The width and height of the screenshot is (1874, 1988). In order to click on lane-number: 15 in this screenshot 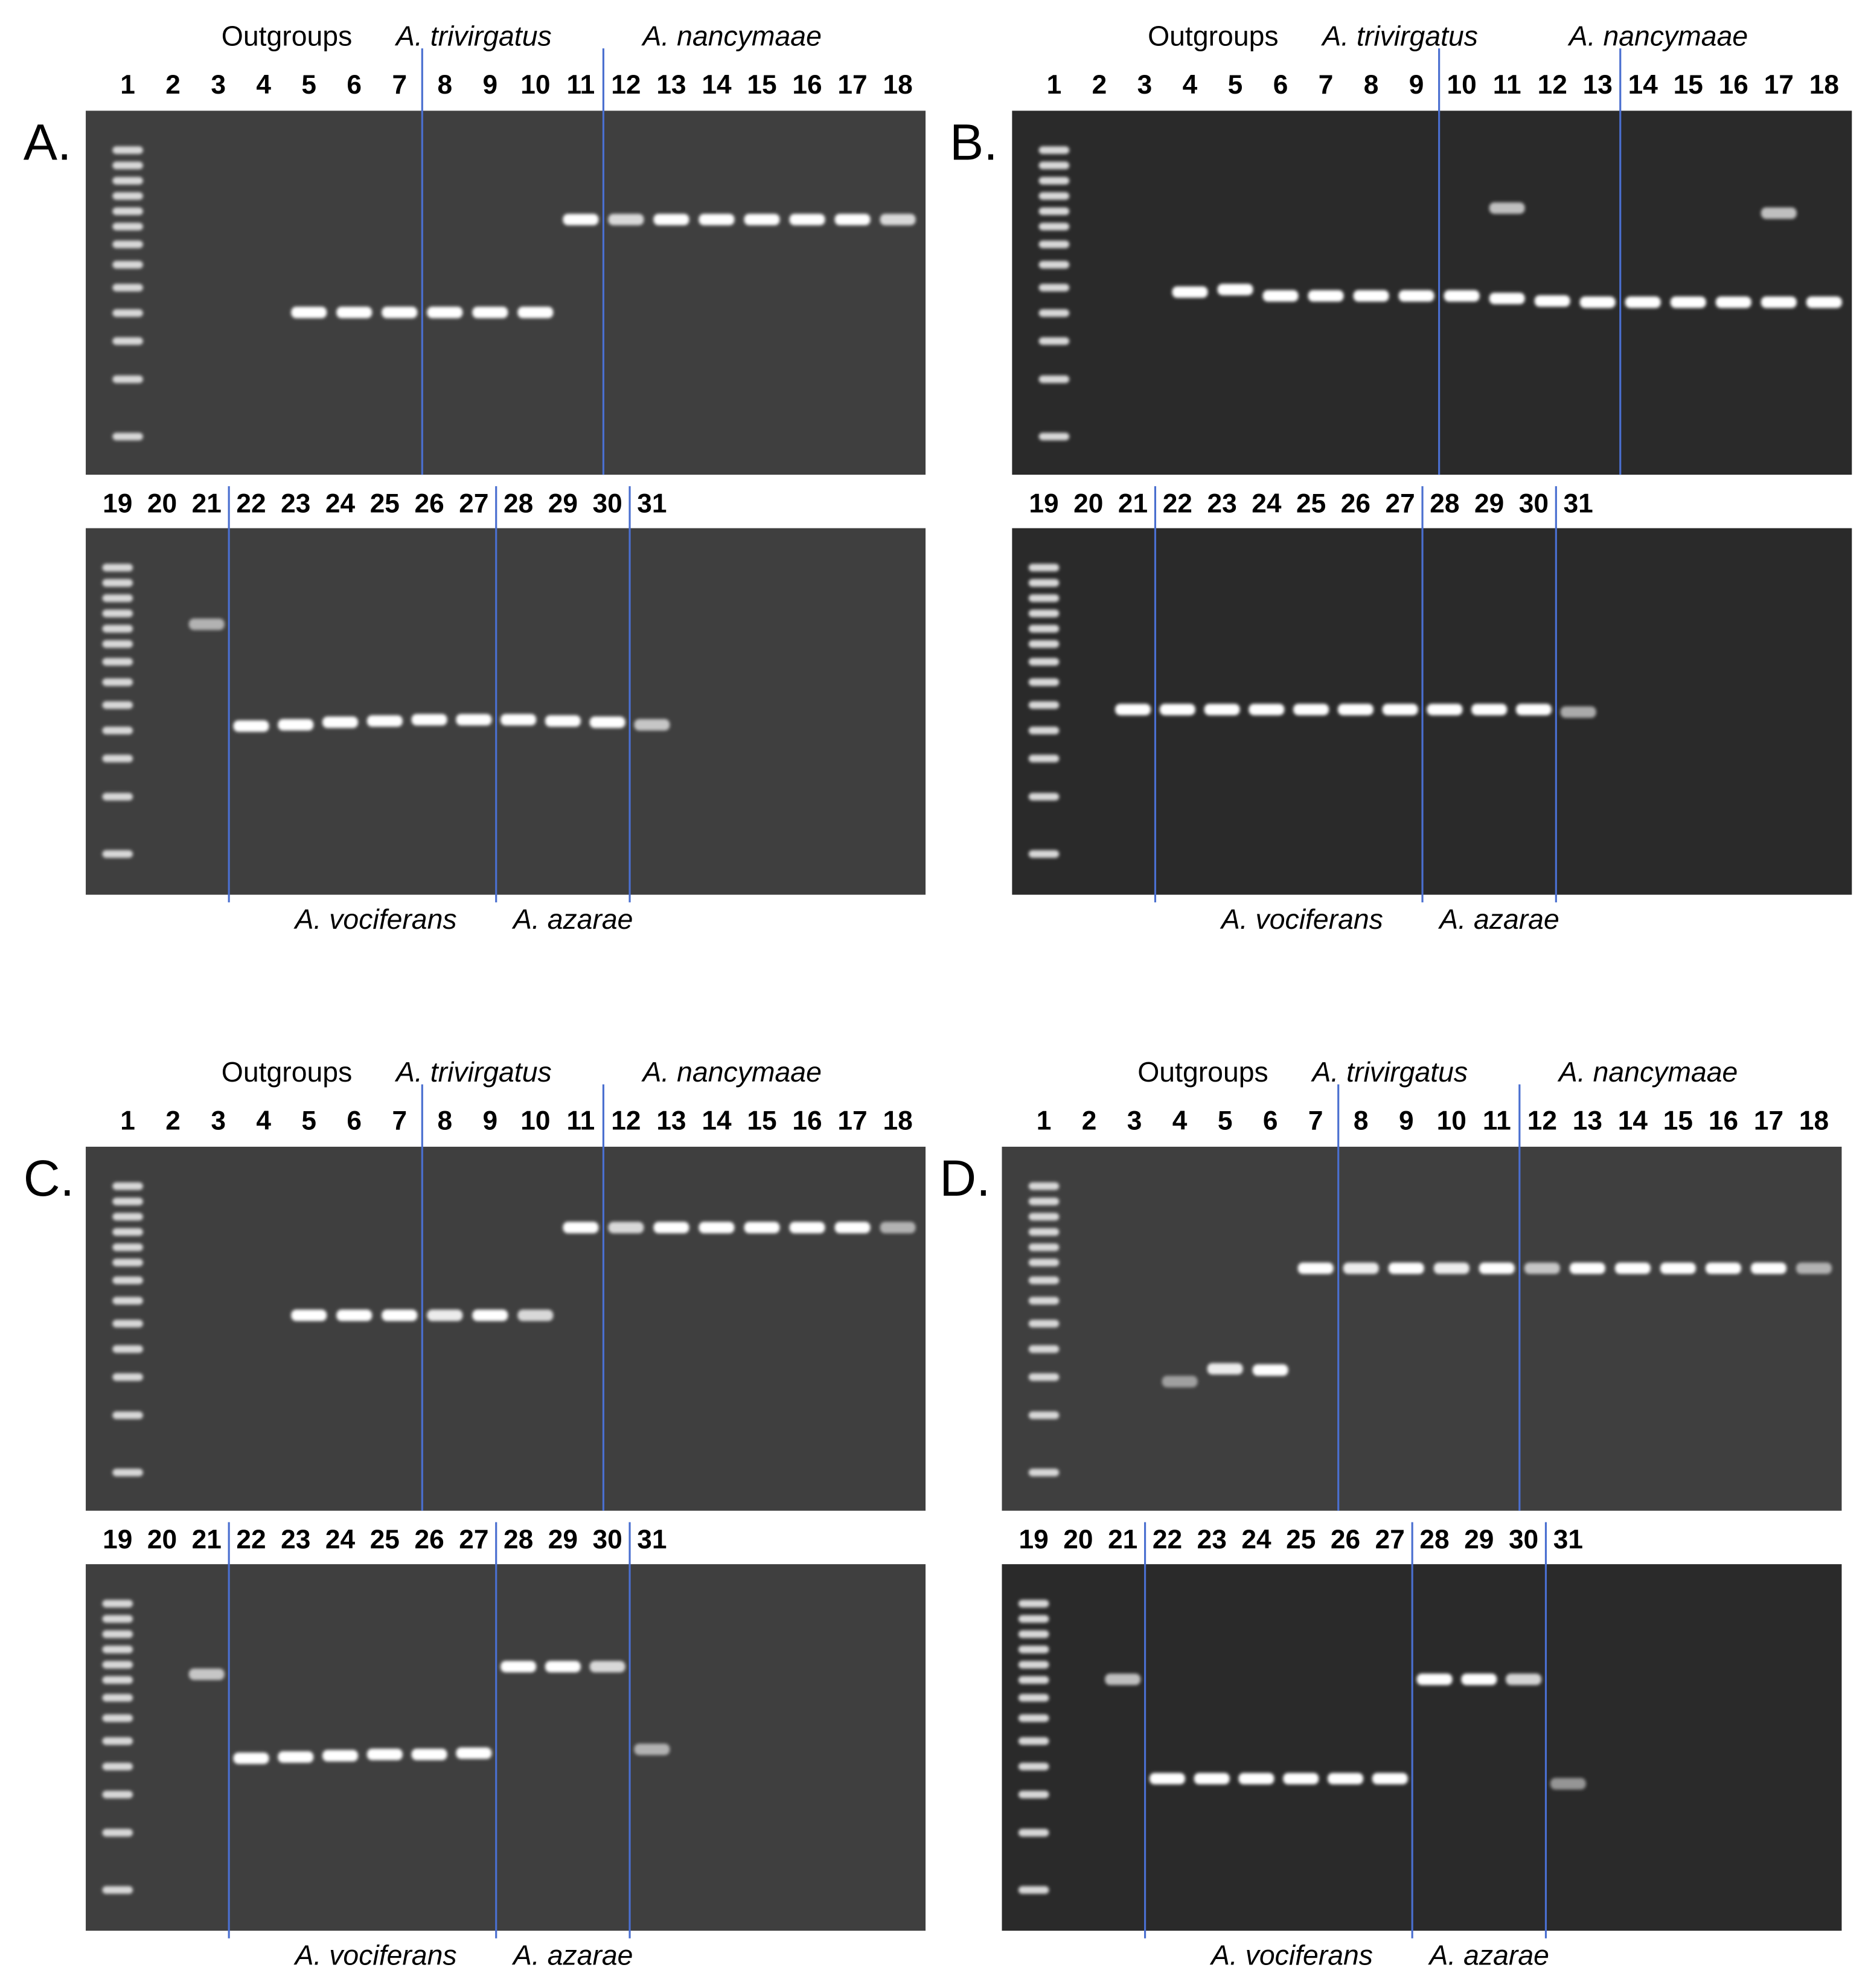, I will do `click(761, 85)`.